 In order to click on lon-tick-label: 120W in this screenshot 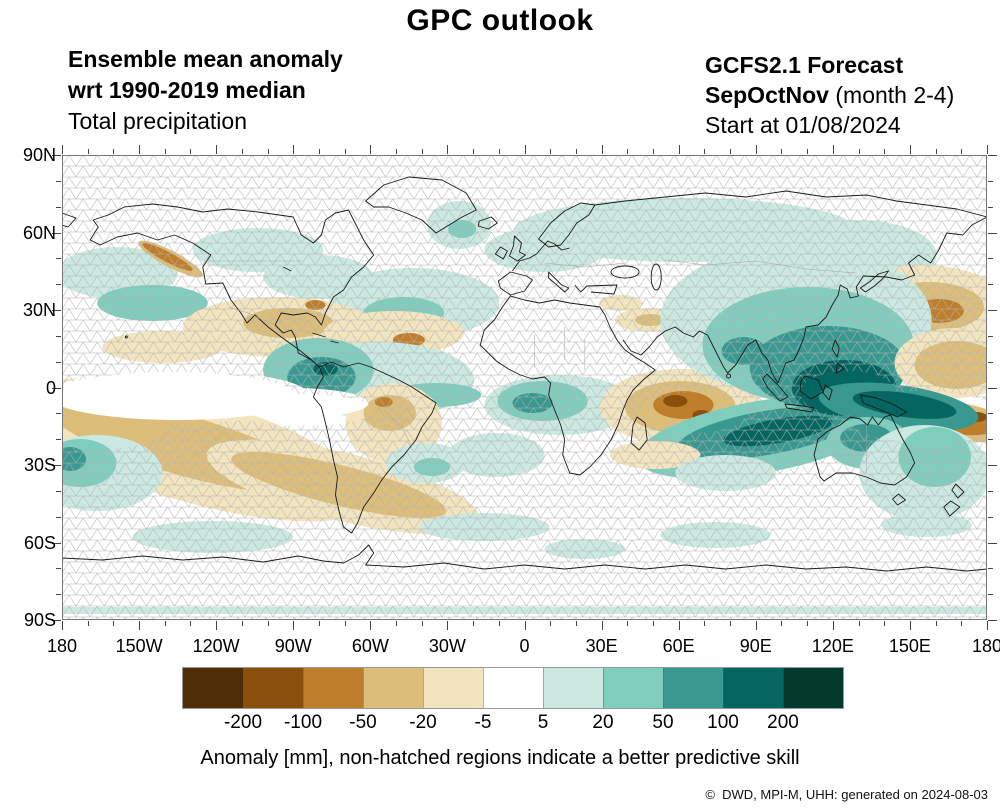, I will do `click(216, 646)`.